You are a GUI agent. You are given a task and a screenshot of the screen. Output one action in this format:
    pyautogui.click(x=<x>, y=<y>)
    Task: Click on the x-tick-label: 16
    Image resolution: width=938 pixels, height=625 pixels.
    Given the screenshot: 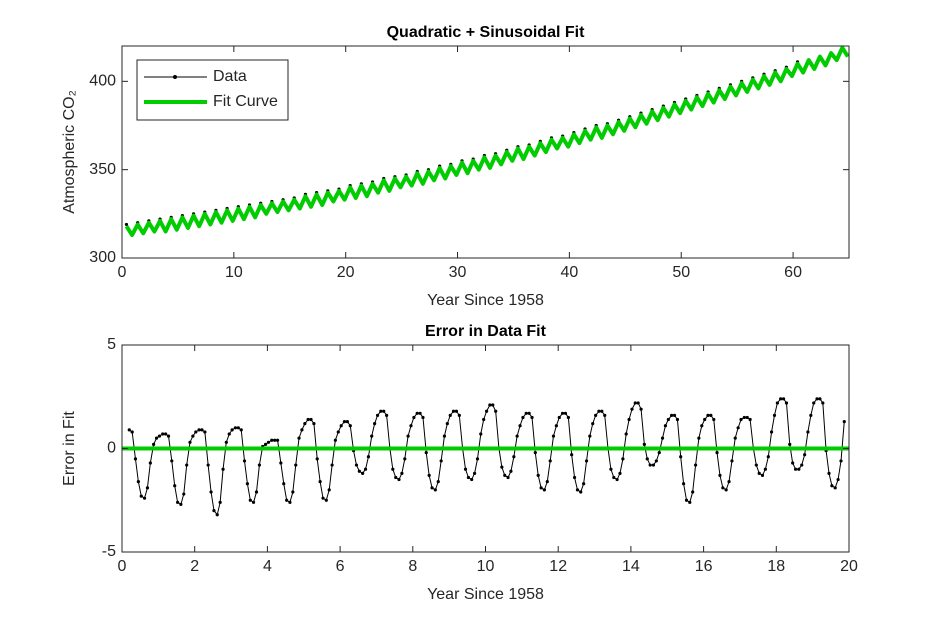 What is the action you would take?
    pyautogui.click(x=704, y=566)
    